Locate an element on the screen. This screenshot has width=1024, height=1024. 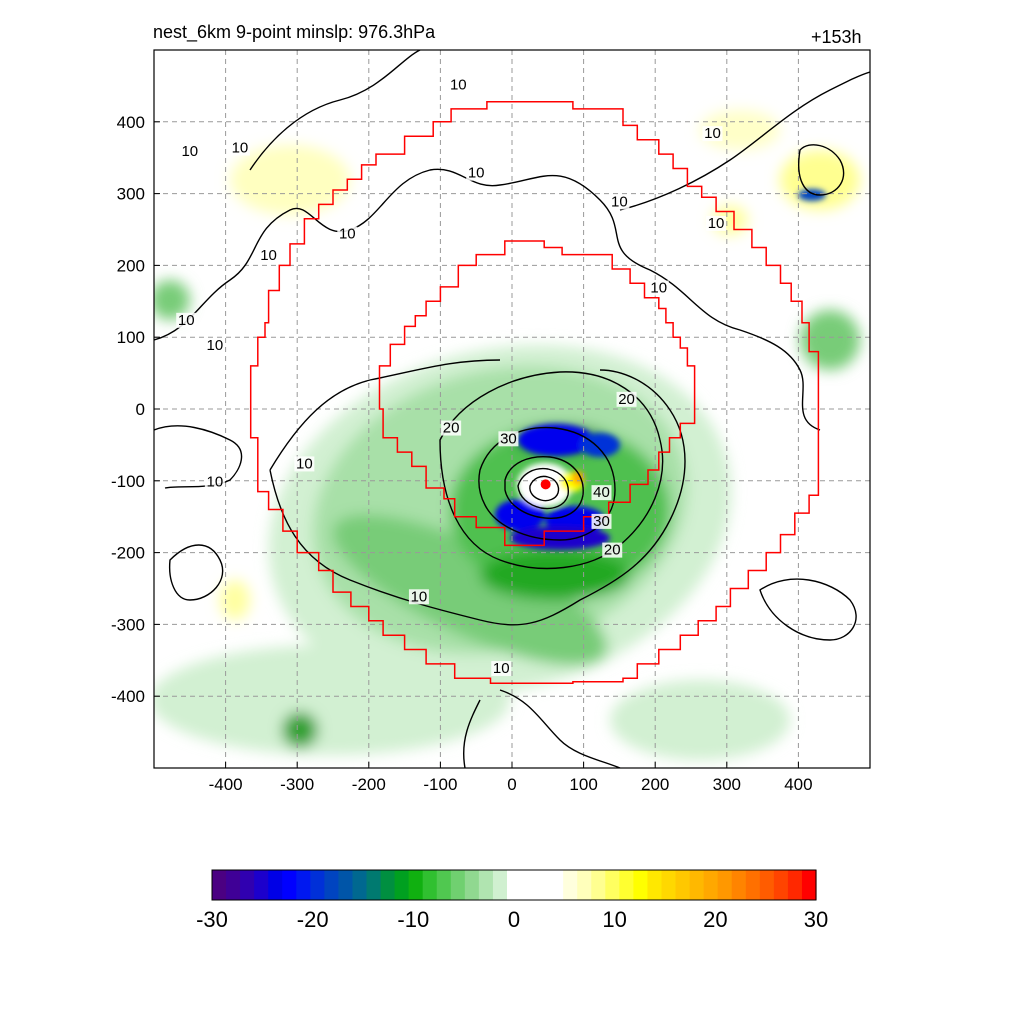
x-tick-label: 300 is located at coordinates (727, 784).